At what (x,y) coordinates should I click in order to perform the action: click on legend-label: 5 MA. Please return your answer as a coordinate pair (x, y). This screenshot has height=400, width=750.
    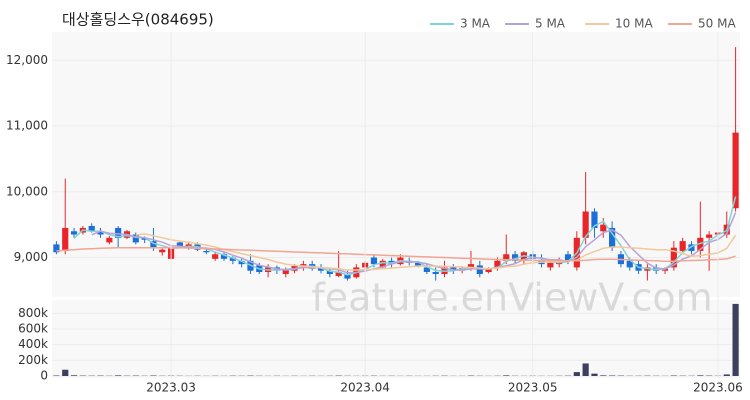
    Looking at the image, I should click on (550, 24).